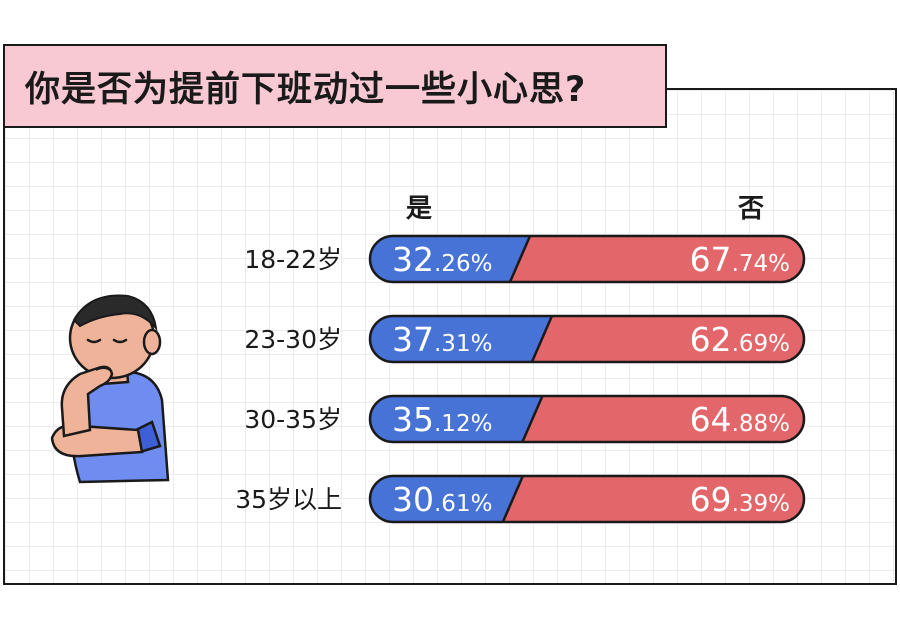 The image size is (900, 624). I want to click on thinking-person-icon, so click(110, 389).